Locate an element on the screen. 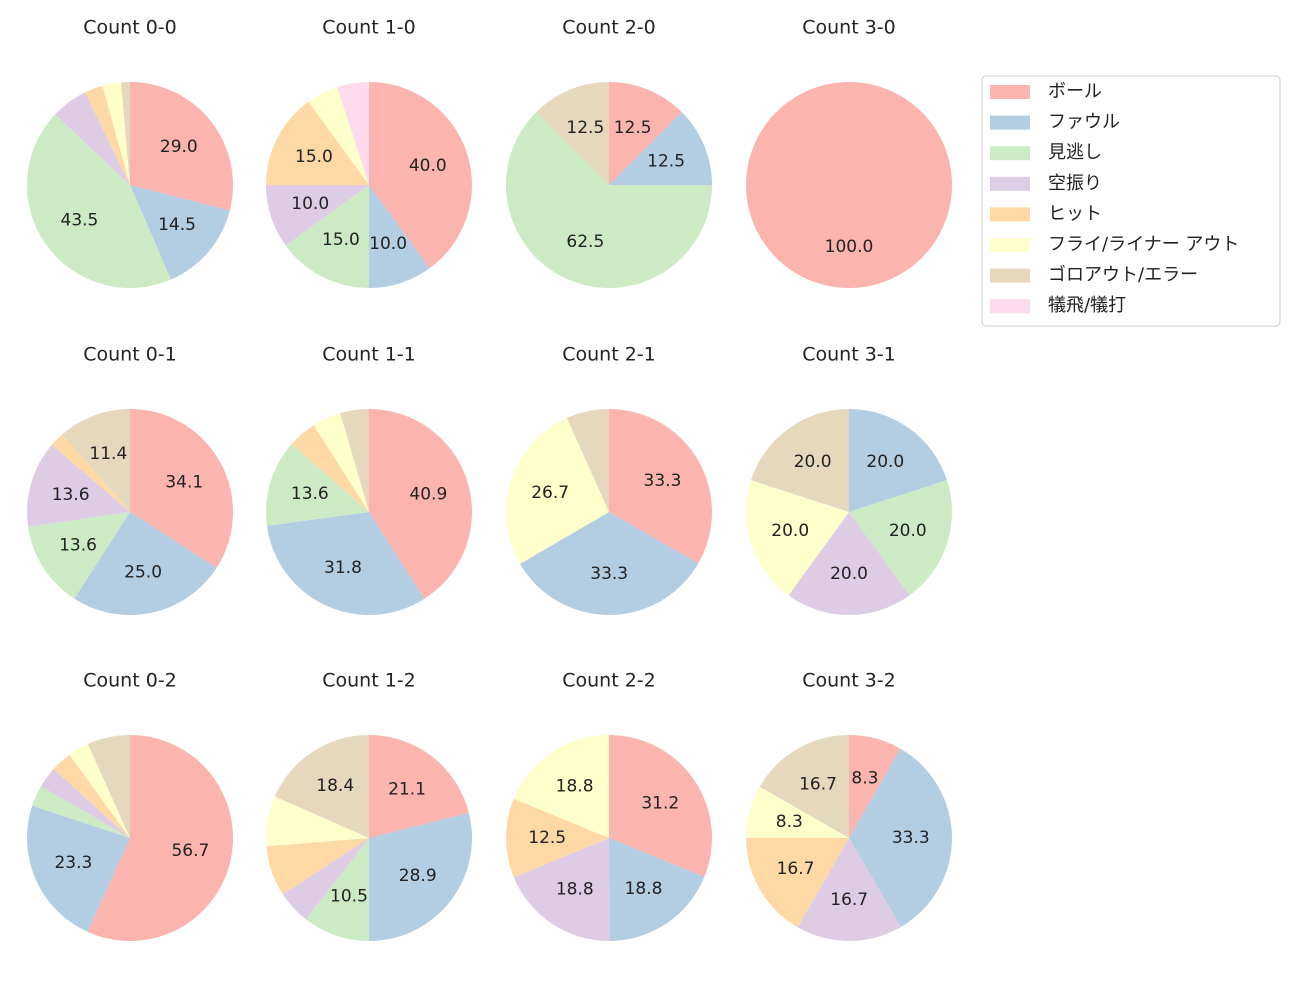  slice-label: 25.0 is located at coordinates (143, 572).